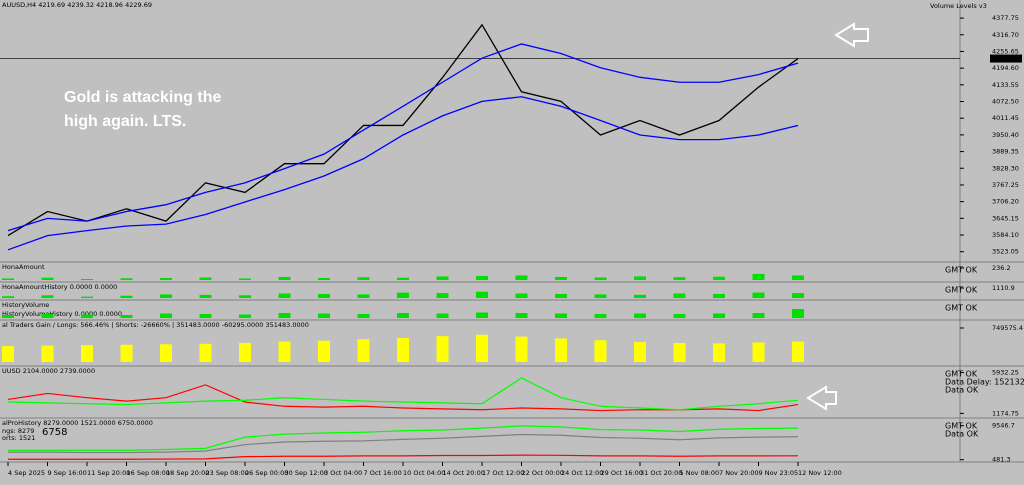 The height and width of the screenshot is (485, 1024). Describe the element at coordinates (1005, 202) in the screenshot. I see `y-tick-label: 3706.20` at that location.